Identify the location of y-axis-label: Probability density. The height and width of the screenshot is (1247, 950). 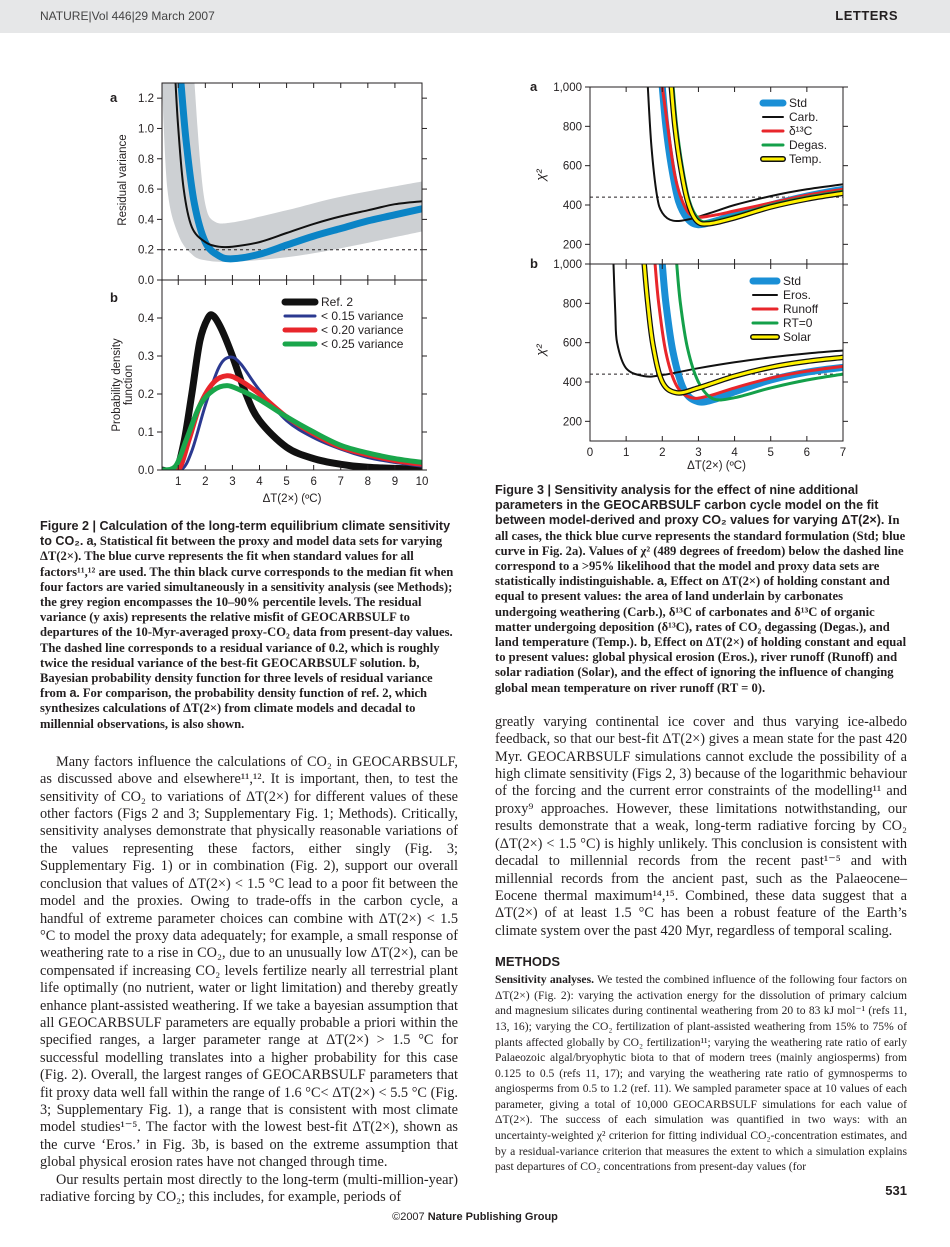
(117, 385).